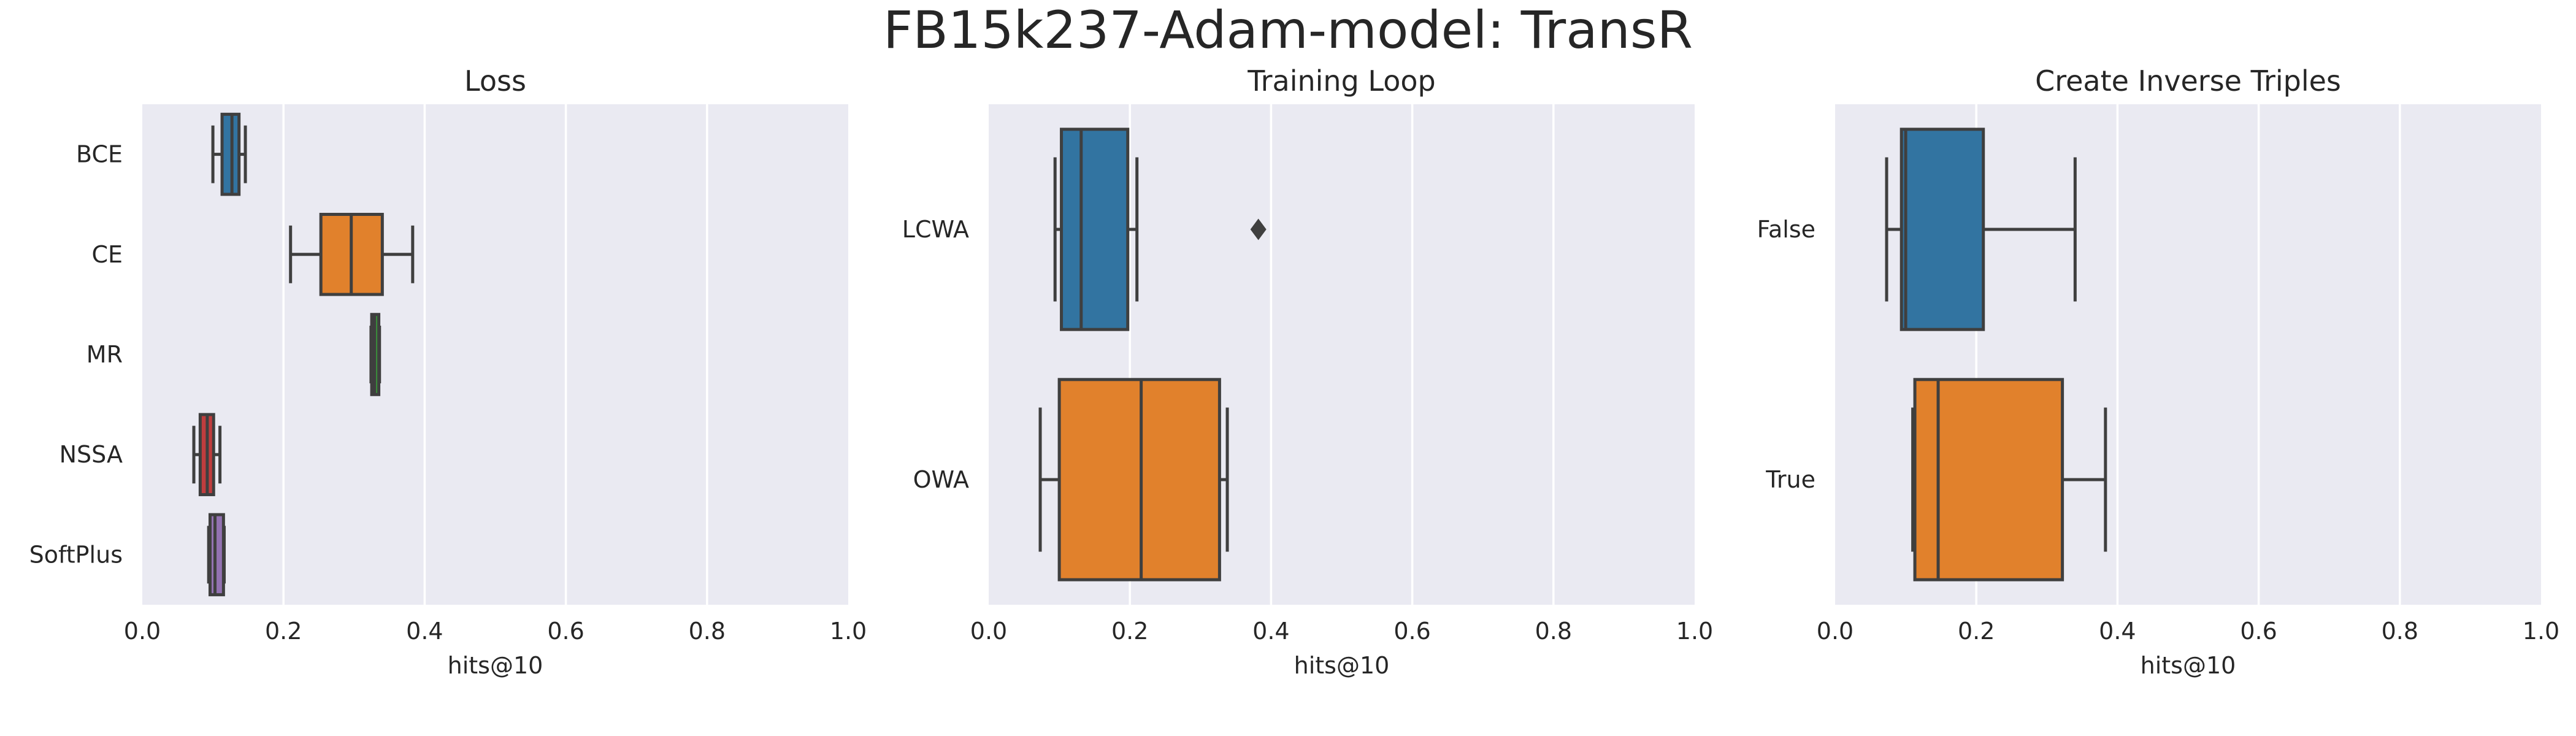 This screenshot has width=2576, height=736. Describe the element at coordinates (1258, 229) in the screenshot. I see `outlier-point` at that location.